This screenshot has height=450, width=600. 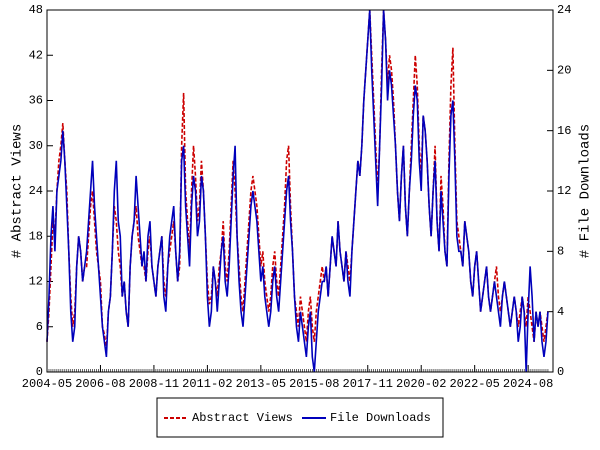 I want to click on x-tick-label: 2006-08, so click(x=100, y=384).